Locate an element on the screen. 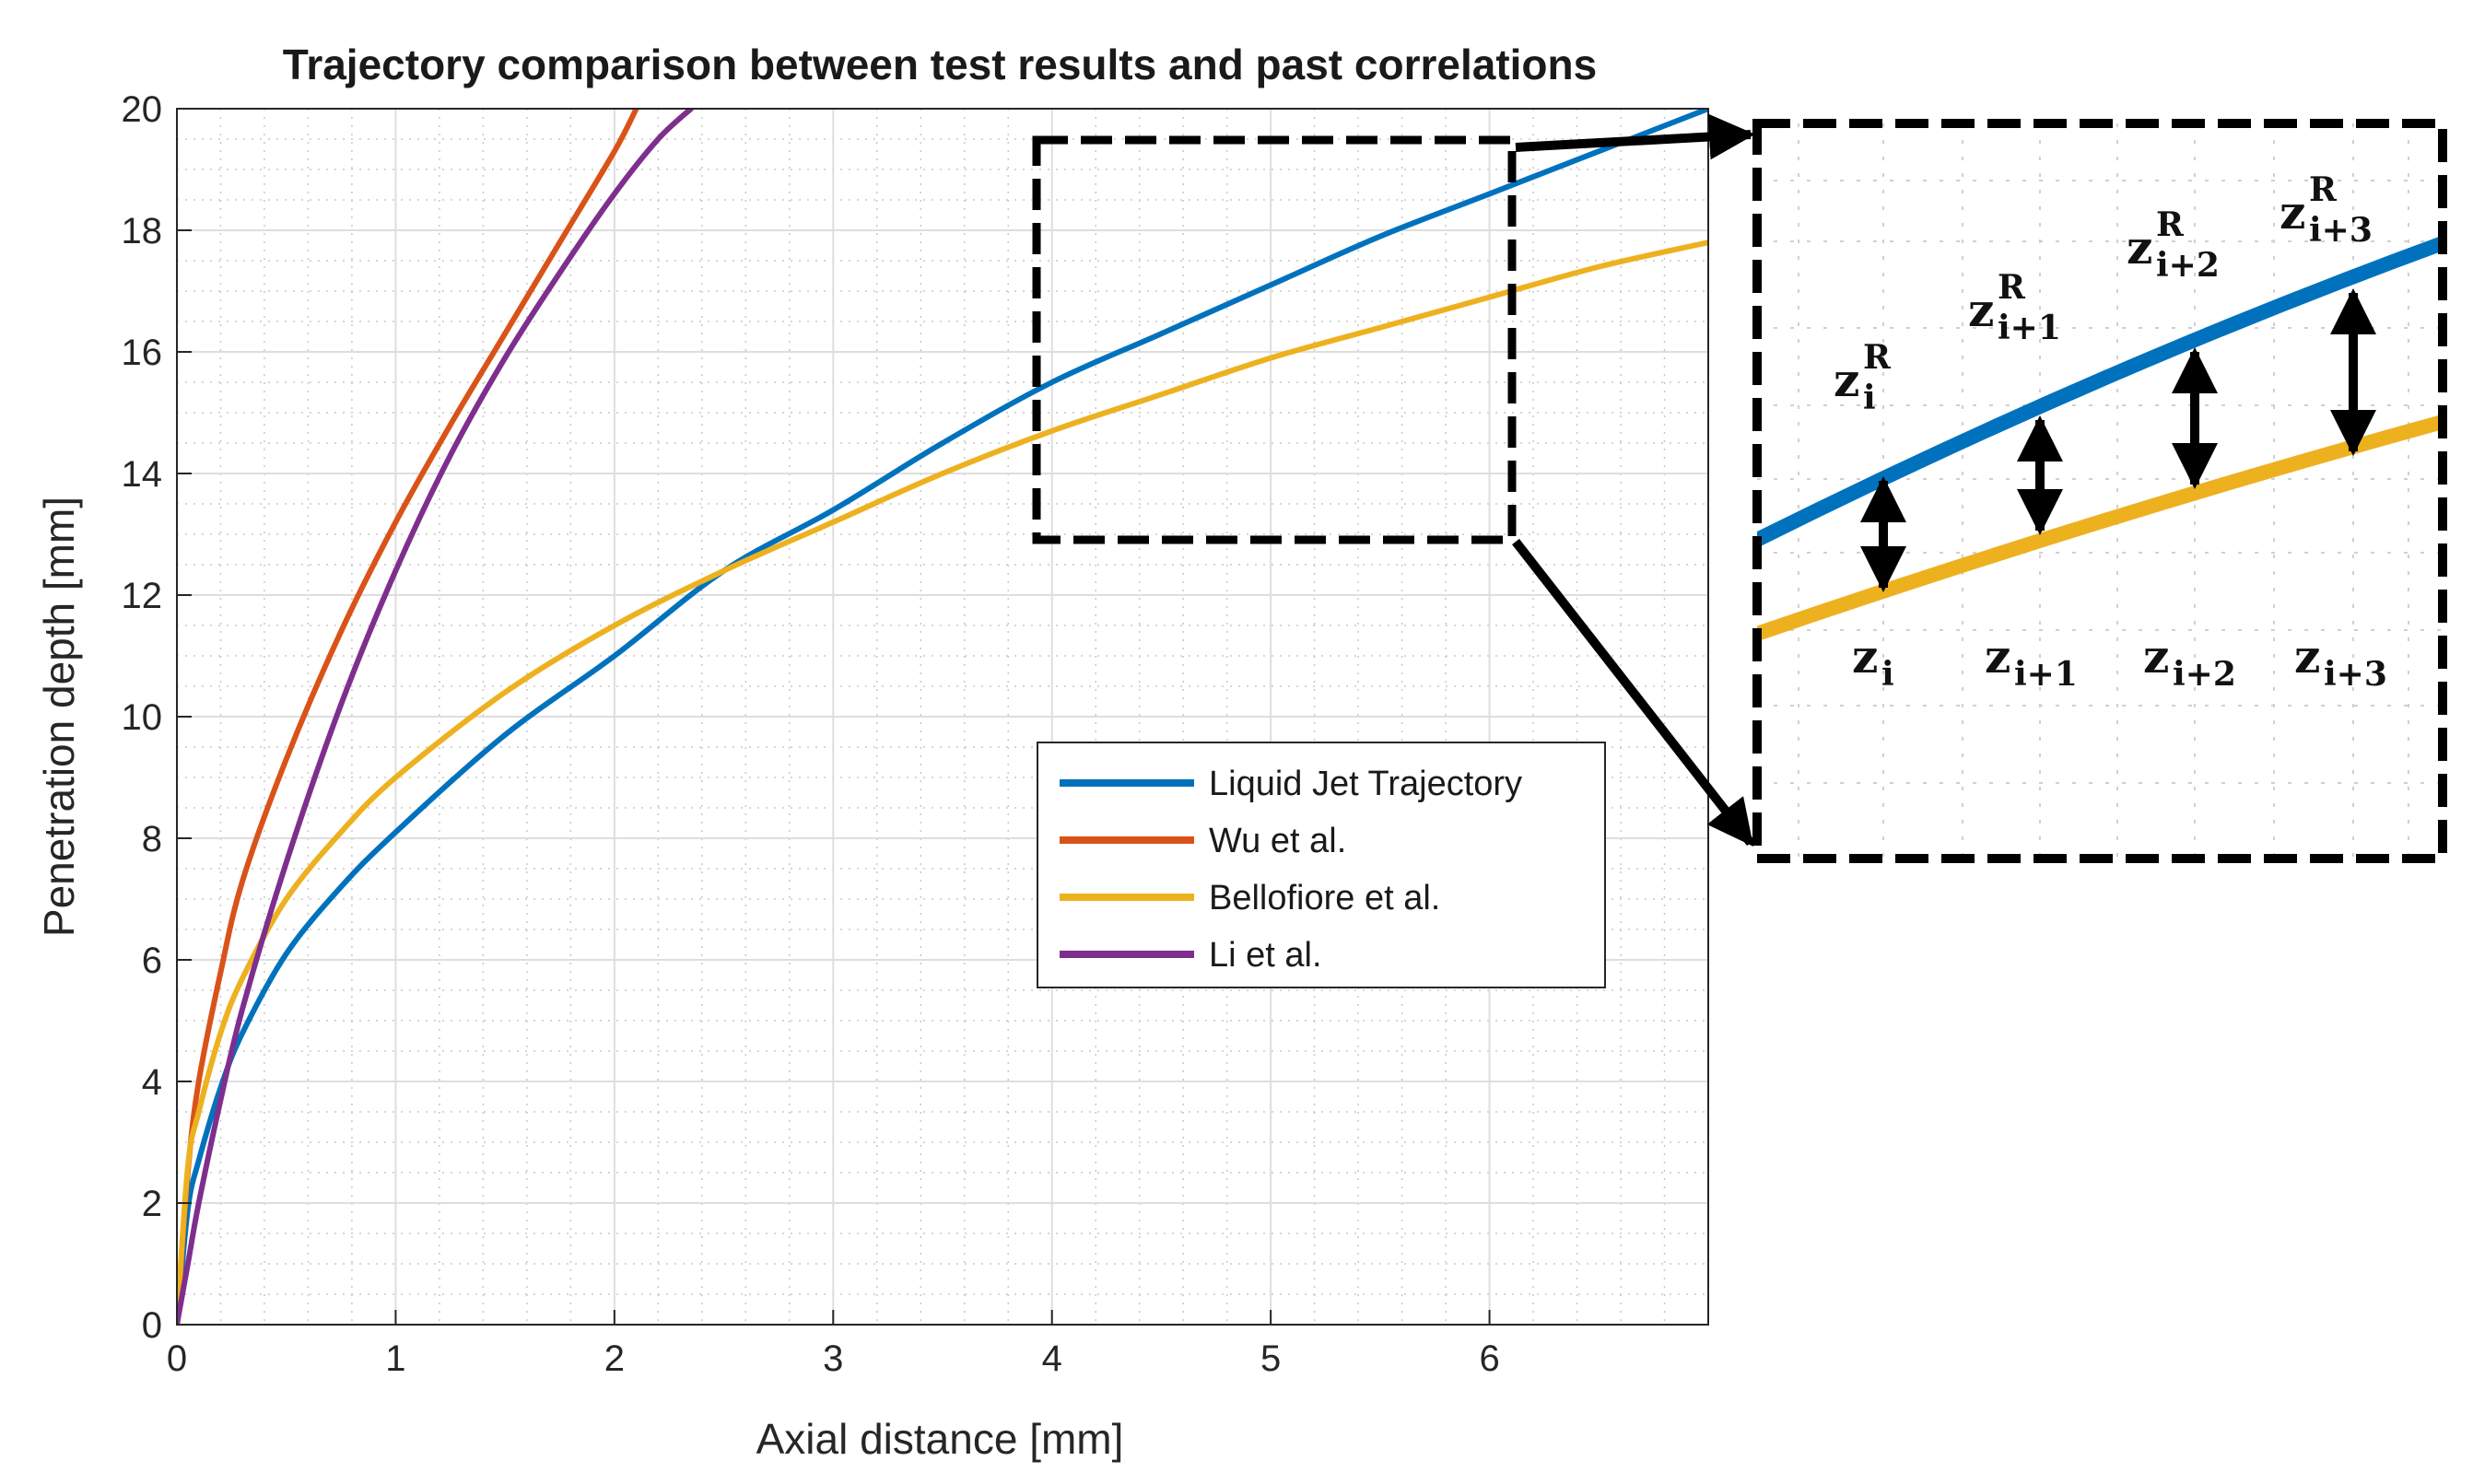  inset-label-lower-4-sub: i+3 is located at coordinates (2355, 674).